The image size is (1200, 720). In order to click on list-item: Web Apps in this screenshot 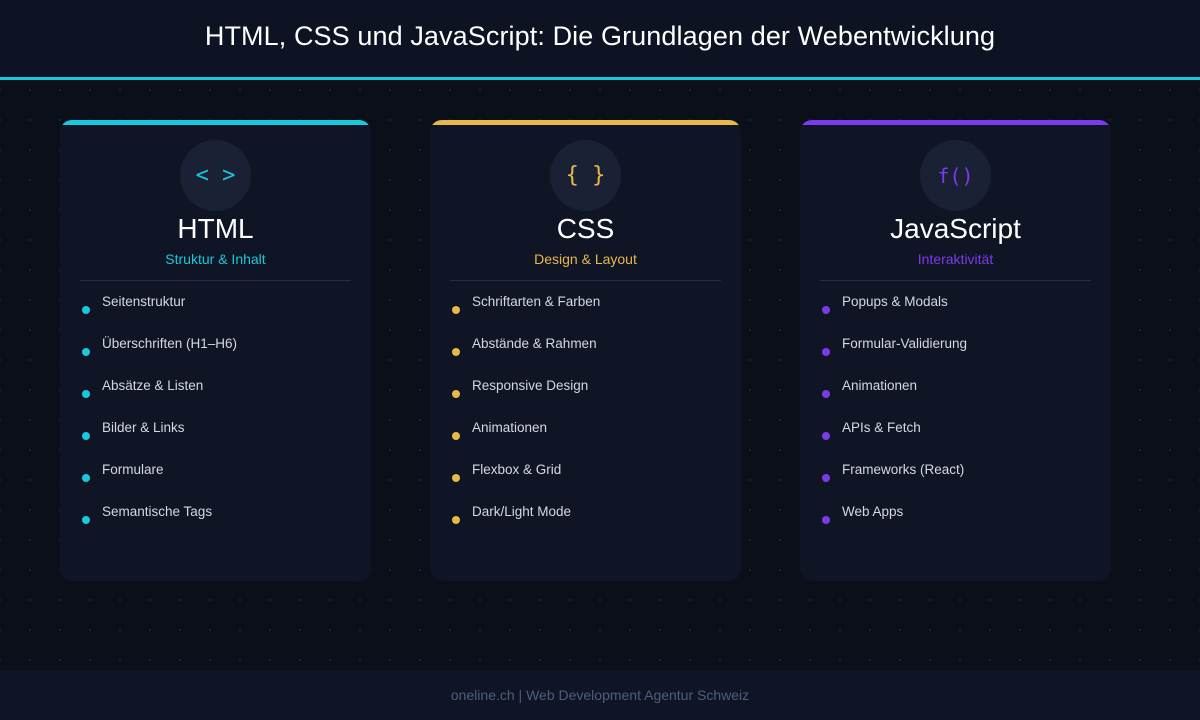, I will do `click(955, 525)`.